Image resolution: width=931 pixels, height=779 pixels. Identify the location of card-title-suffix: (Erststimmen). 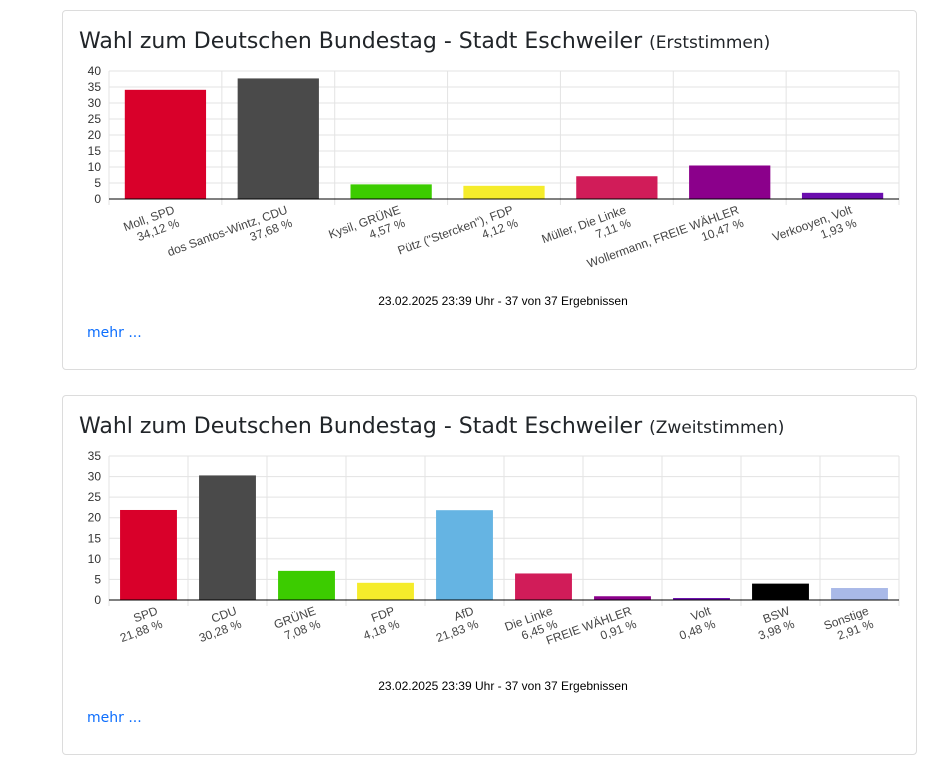
(710, 43).